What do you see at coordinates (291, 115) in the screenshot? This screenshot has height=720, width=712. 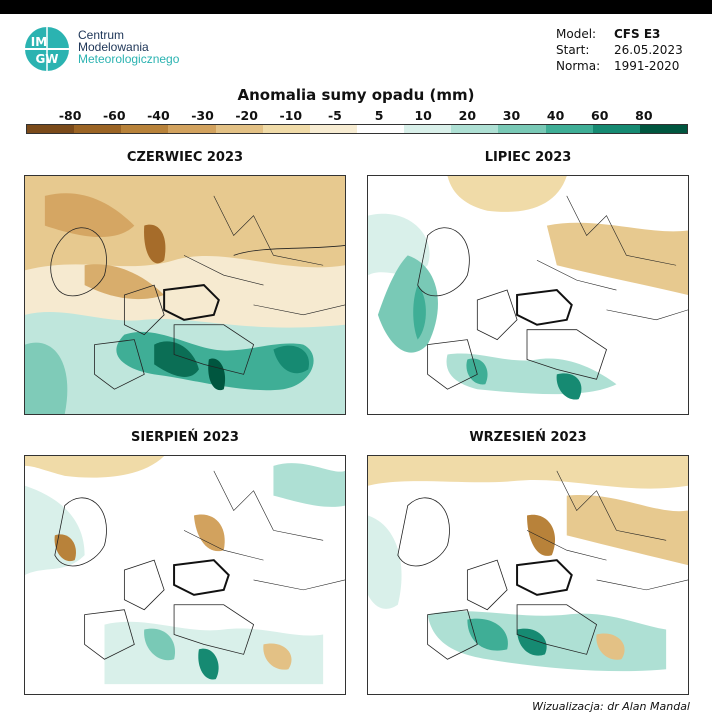 I see `legend-tick-label: -10` at bounding box center [291, 115].